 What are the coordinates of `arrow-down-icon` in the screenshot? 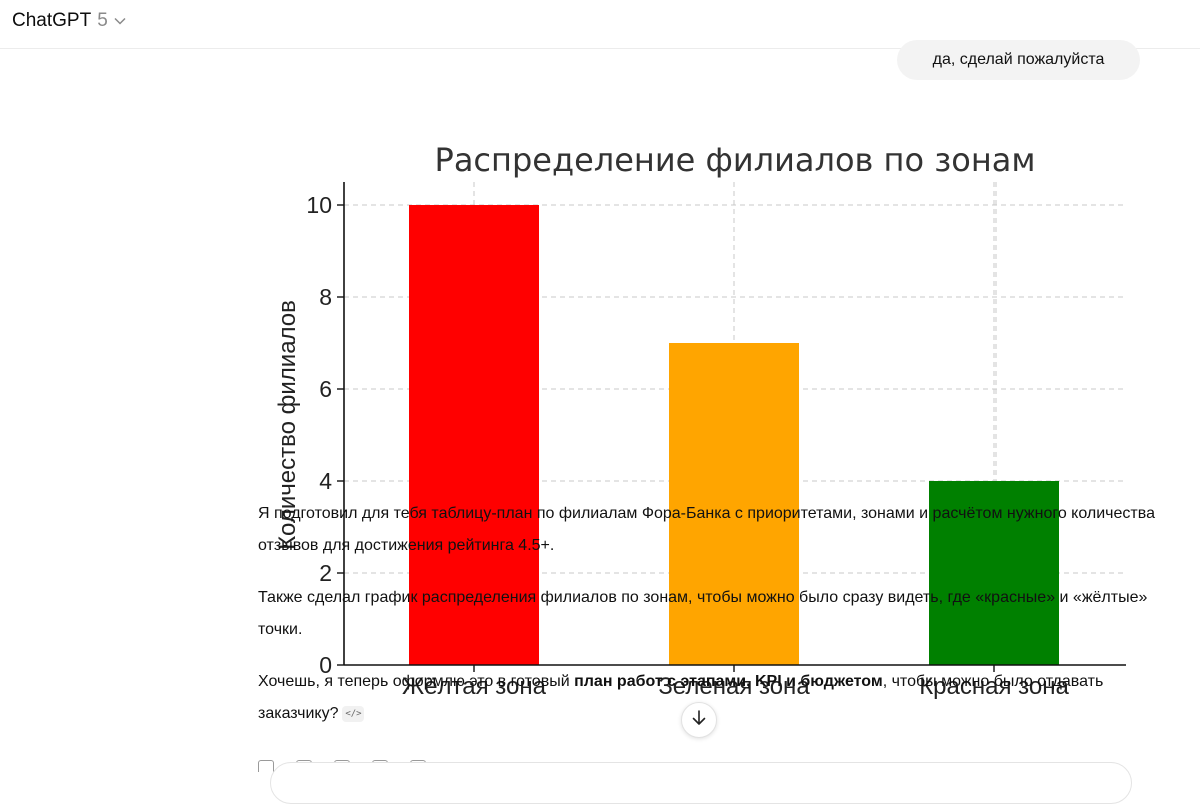 It's located at (699, 720).